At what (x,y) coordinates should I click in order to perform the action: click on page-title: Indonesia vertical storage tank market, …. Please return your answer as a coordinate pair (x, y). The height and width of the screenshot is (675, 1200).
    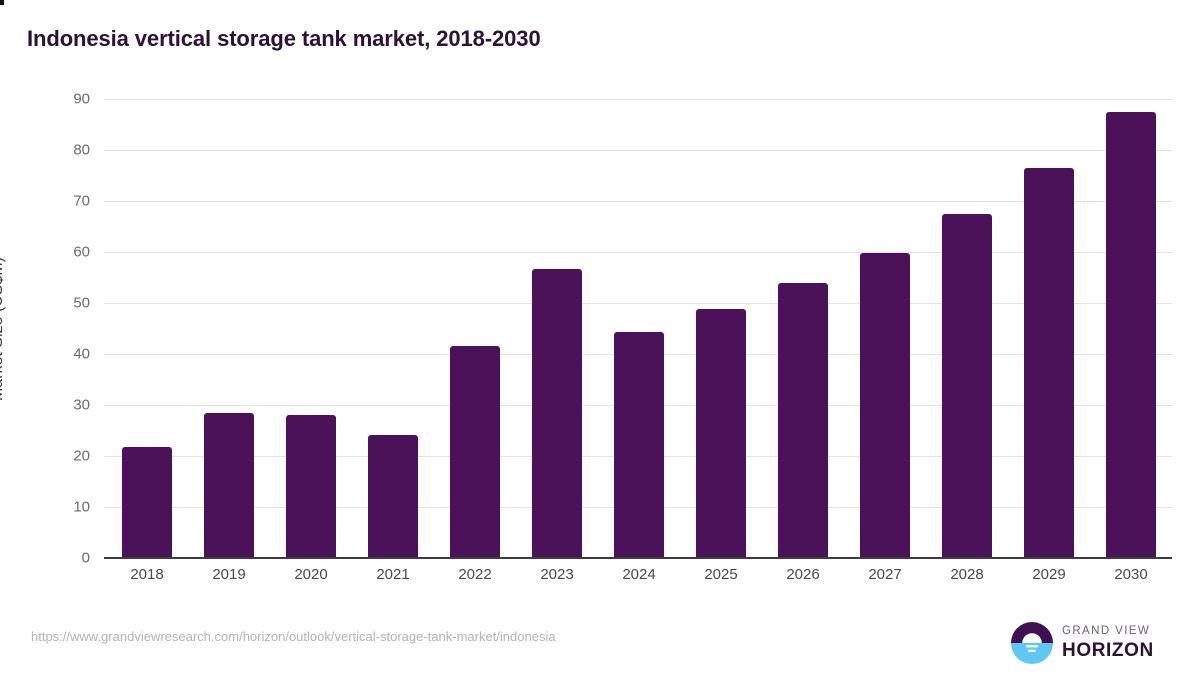
    Looking at the image, I should click on (284, 38).